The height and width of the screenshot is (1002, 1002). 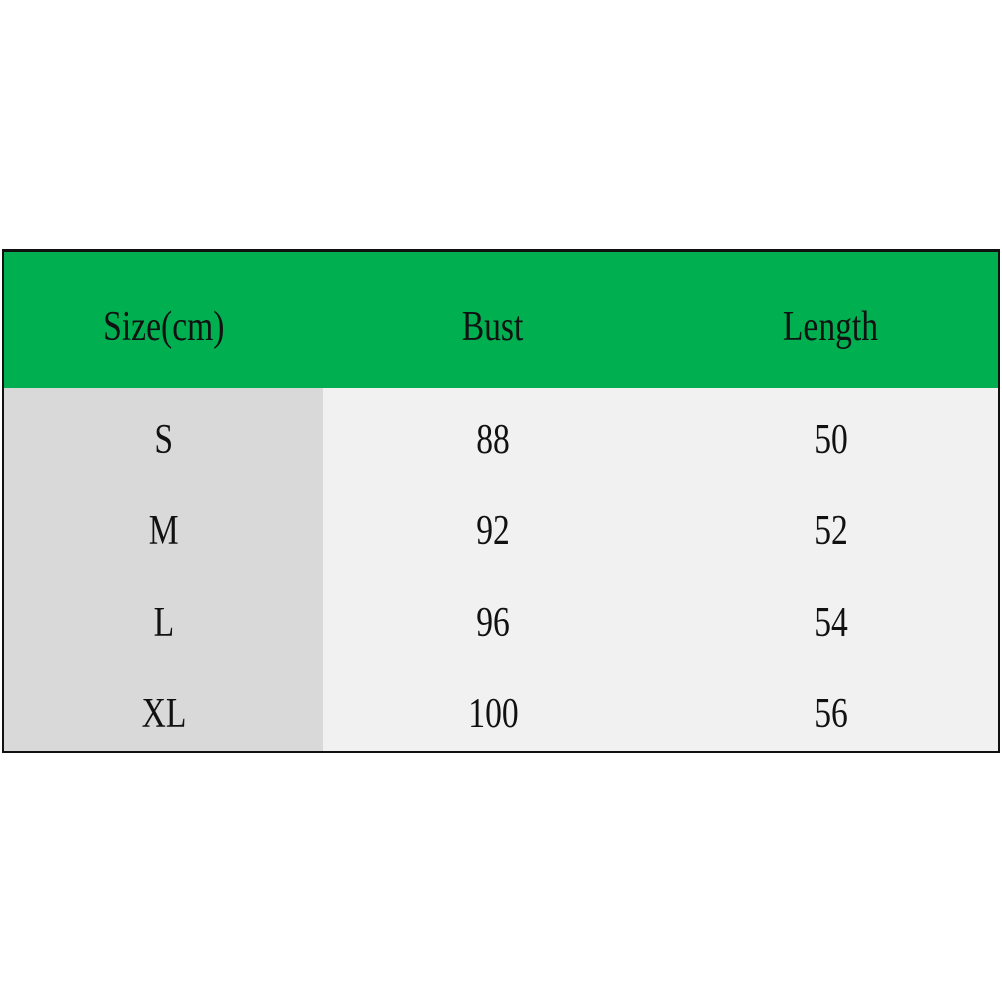 I want to click on table-cell: 54, so click(x=830, y=623).